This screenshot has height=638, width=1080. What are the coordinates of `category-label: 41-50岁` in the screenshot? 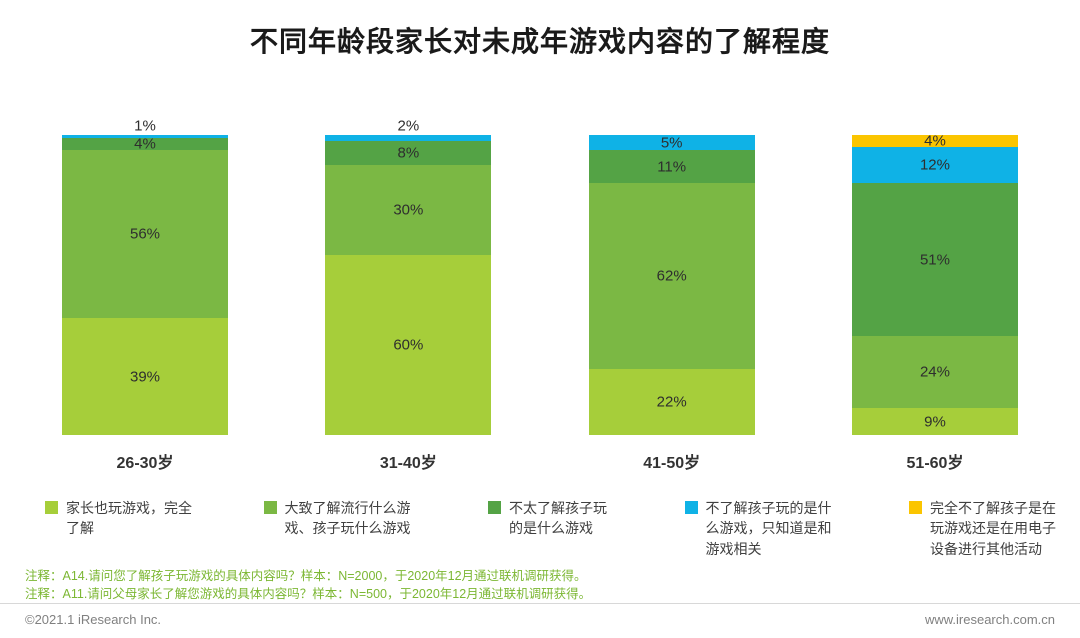 It's located at (672, 463).